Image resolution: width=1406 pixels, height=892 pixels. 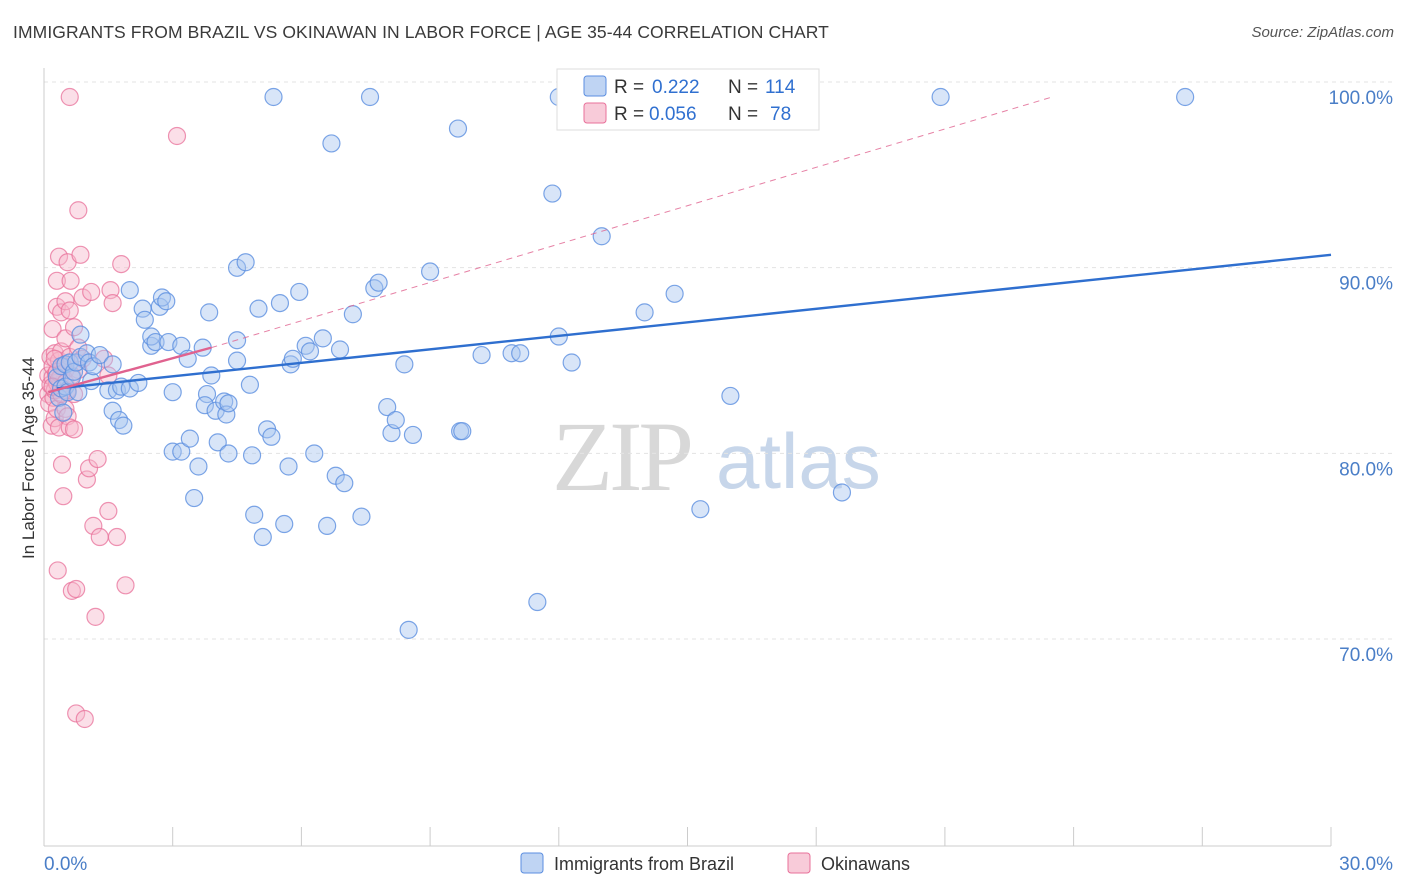 What do you see at coordinates (780, 114) in the screenshot?
I see `legend-n-value-okinawans: 78` at bounding box center [780, 114].